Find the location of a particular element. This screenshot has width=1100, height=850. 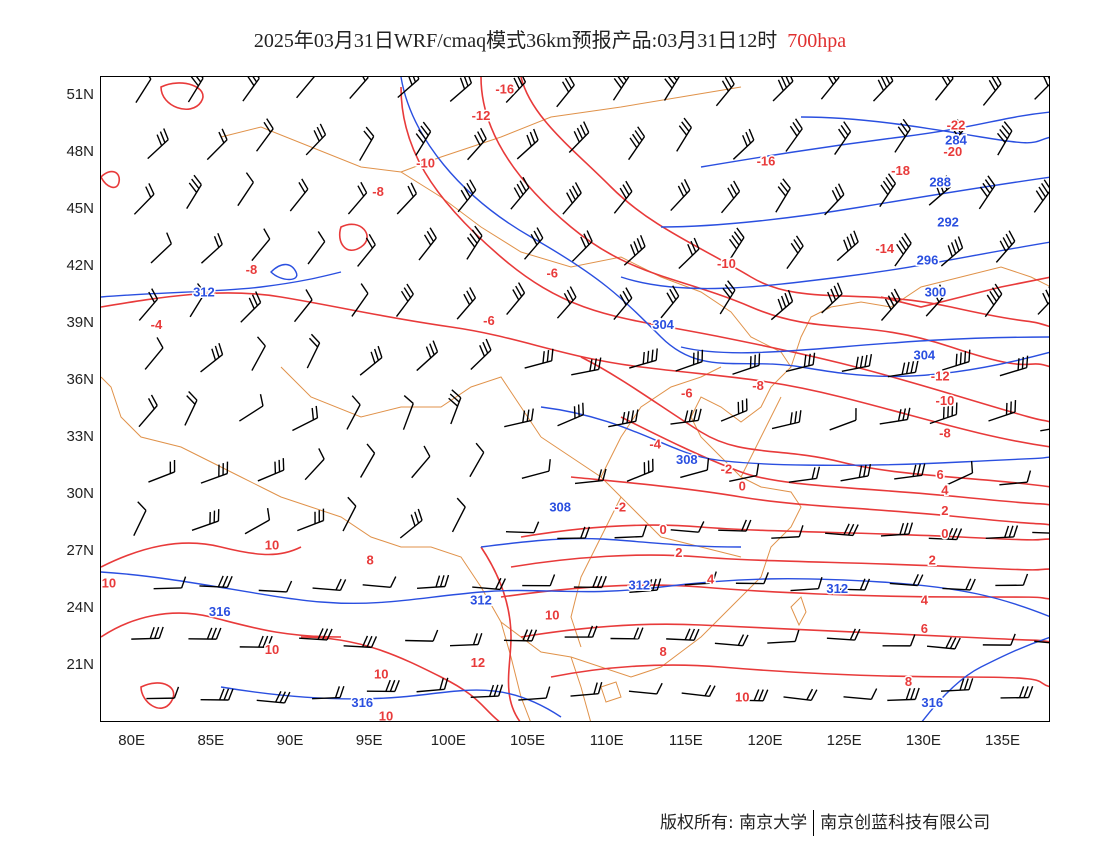

temperature-contour-label: -22 is located at coordinates (956, 125).